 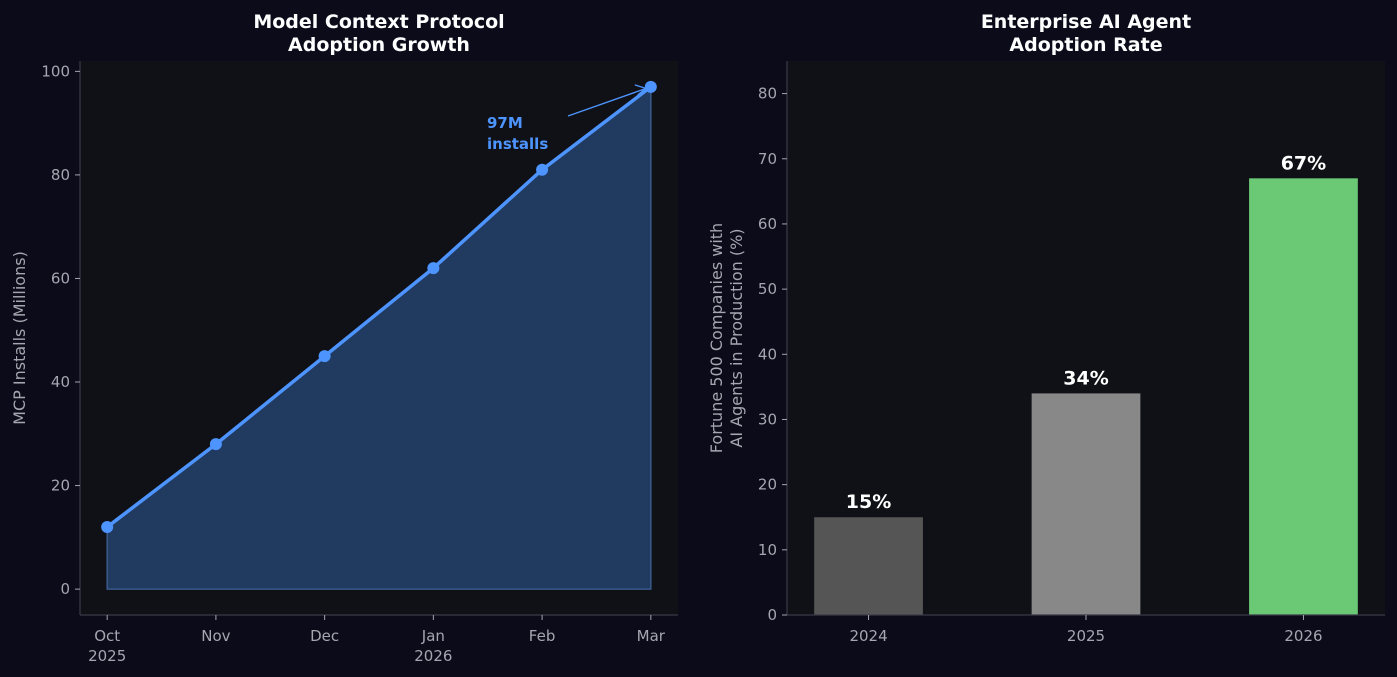 I want to click on y-tick-label-line: 10, so click(x=767, y=550).